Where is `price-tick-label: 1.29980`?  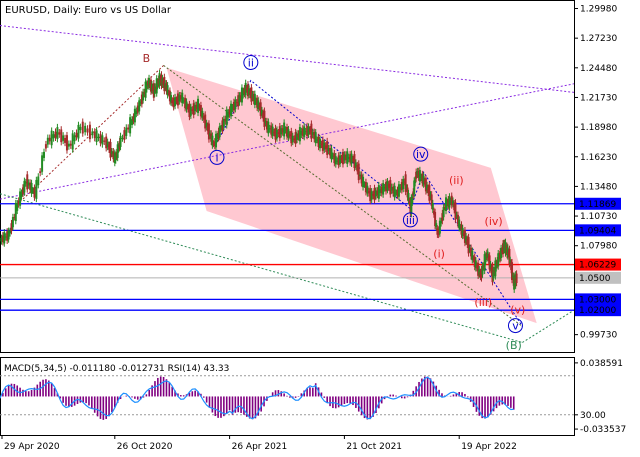
price-tick-label: 1.29980 is located at coordinates (598, 10).